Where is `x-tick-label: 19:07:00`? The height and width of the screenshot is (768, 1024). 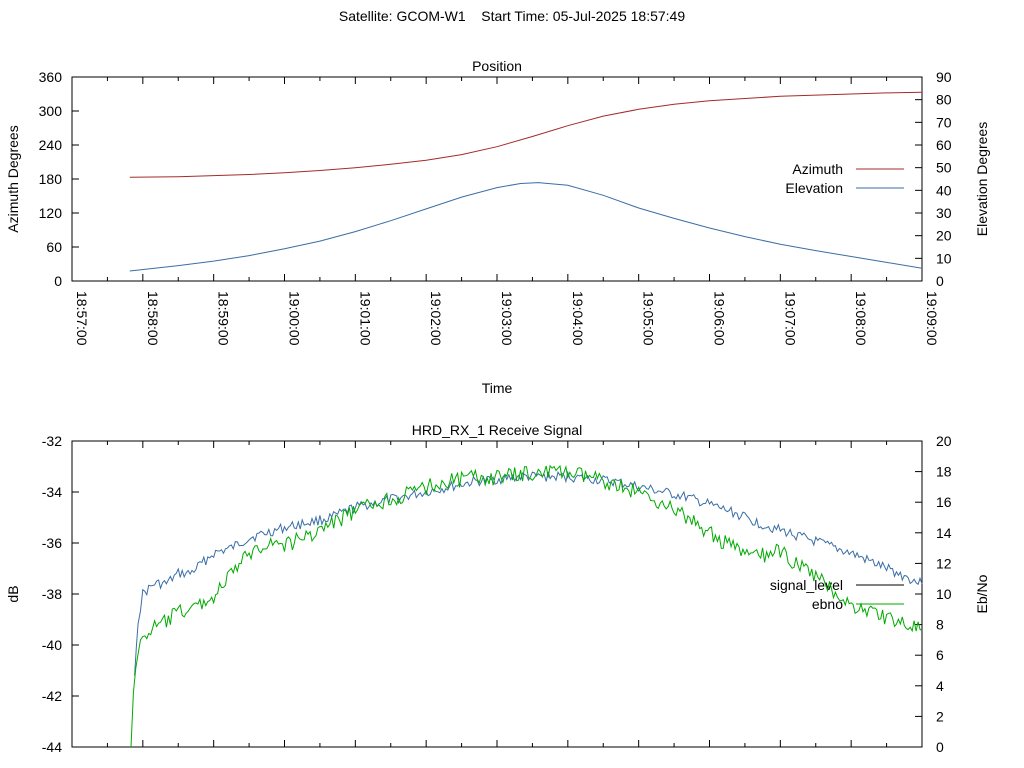 x-tick-label: 19:07:00 is located at coordinates (790, 318).